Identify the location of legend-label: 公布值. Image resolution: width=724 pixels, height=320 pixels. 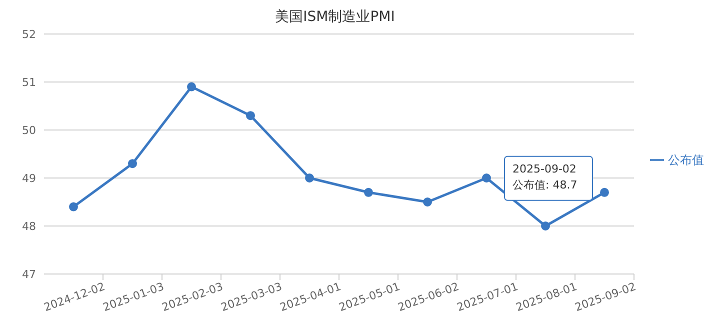
(686, 159).